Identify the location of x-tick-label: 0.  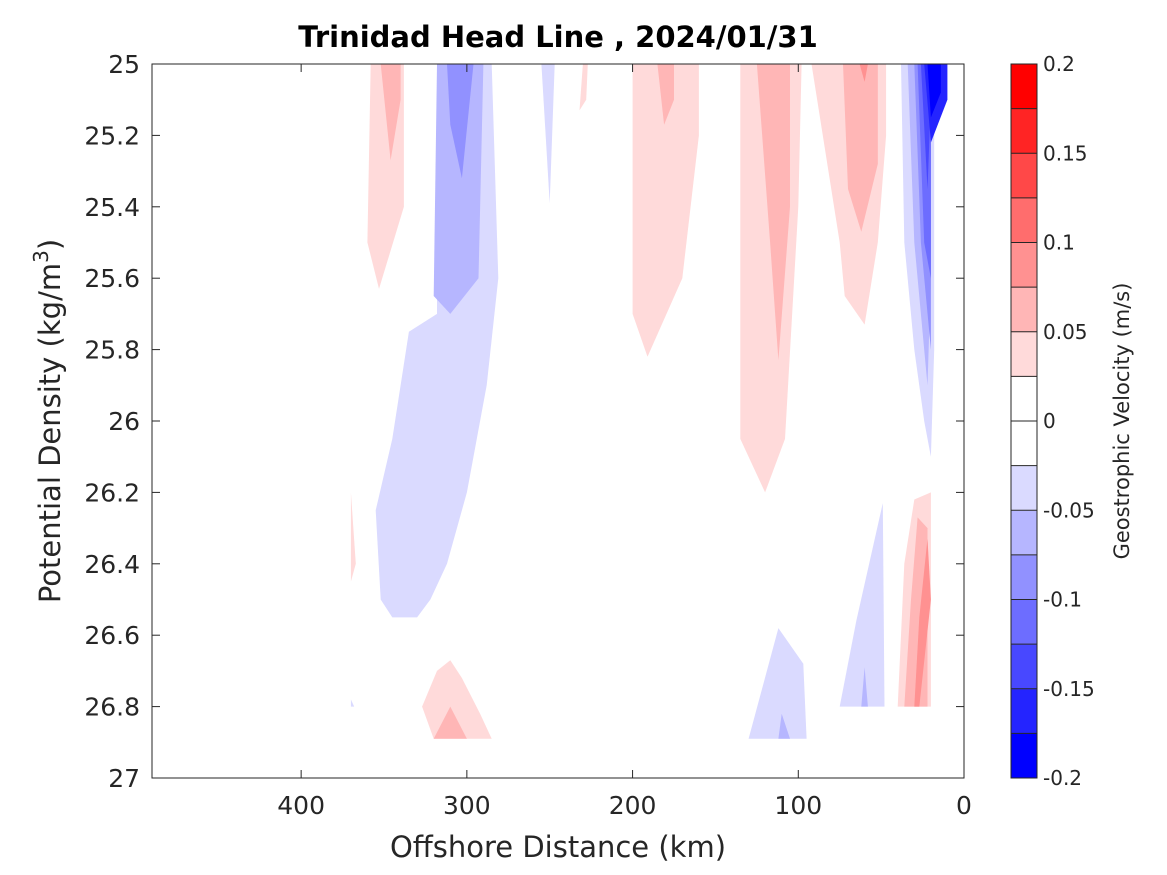
(964, 805).